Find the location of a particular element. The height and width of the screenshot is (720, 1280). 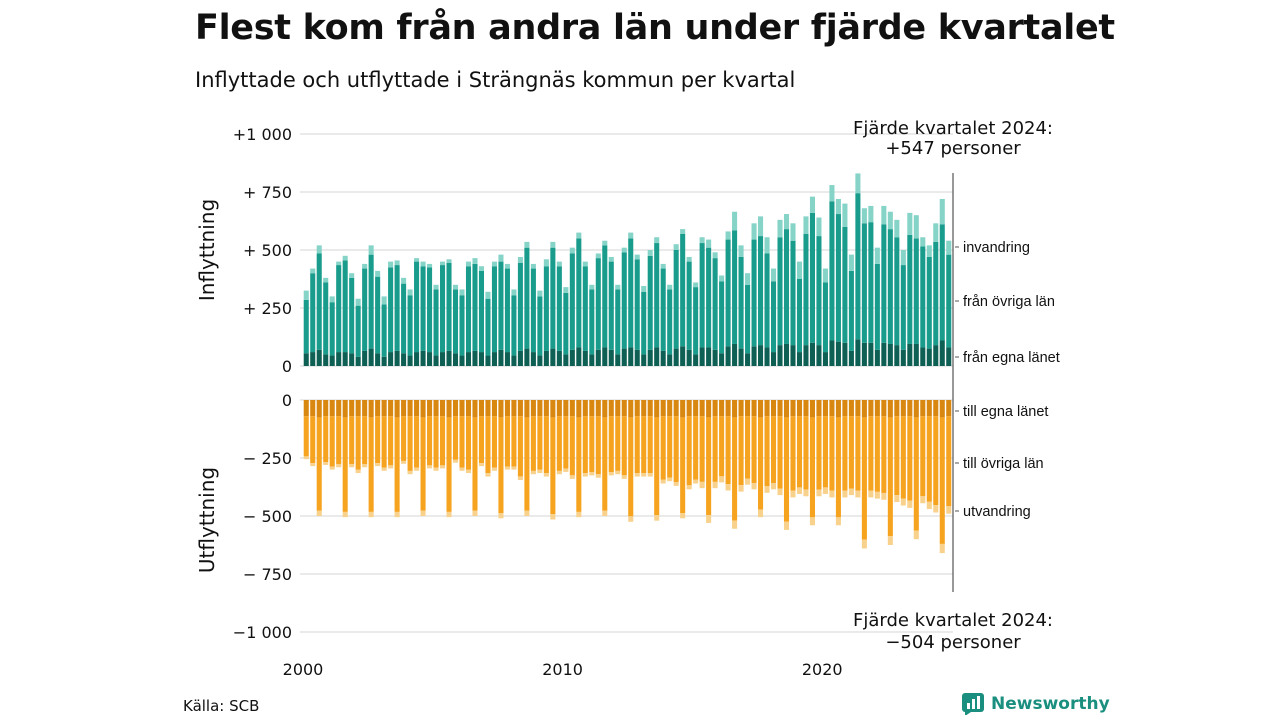

y-tick-label-upper: +1 000 is located at coordinates (262, 134).